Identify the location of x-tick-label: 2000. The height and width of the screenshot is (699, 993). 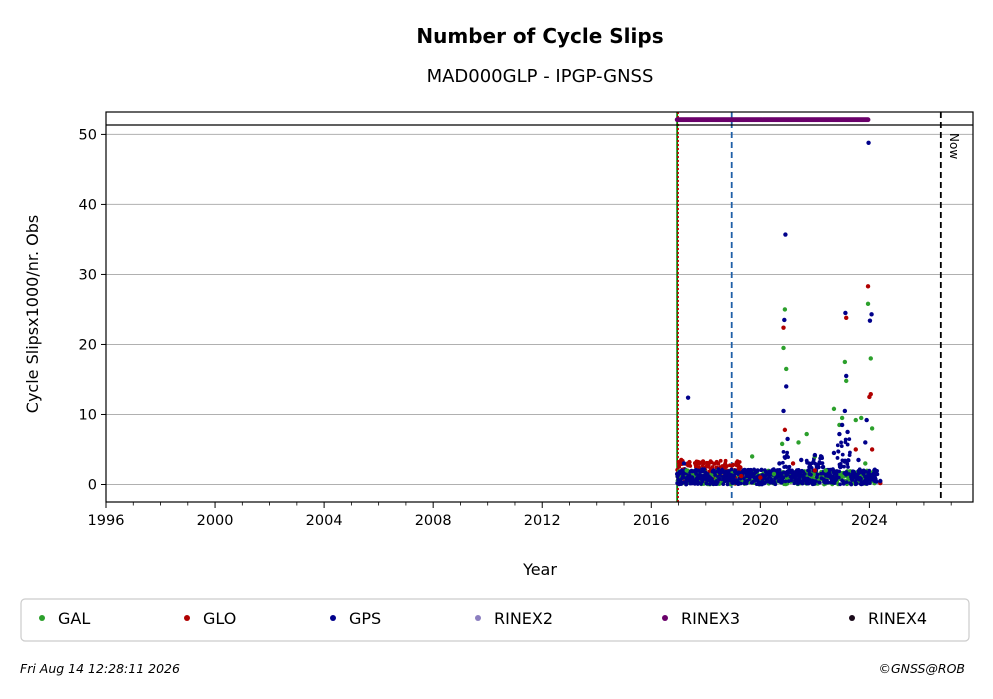
(215, 521).